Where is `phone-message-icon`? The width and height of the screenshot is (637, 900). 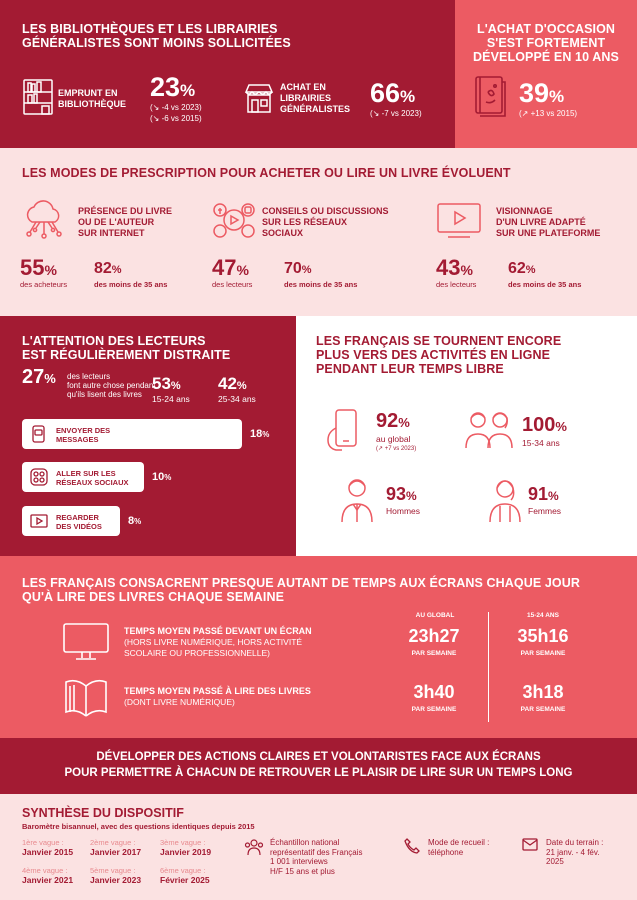 phone-message-icon is located at coordinates (39, 434).